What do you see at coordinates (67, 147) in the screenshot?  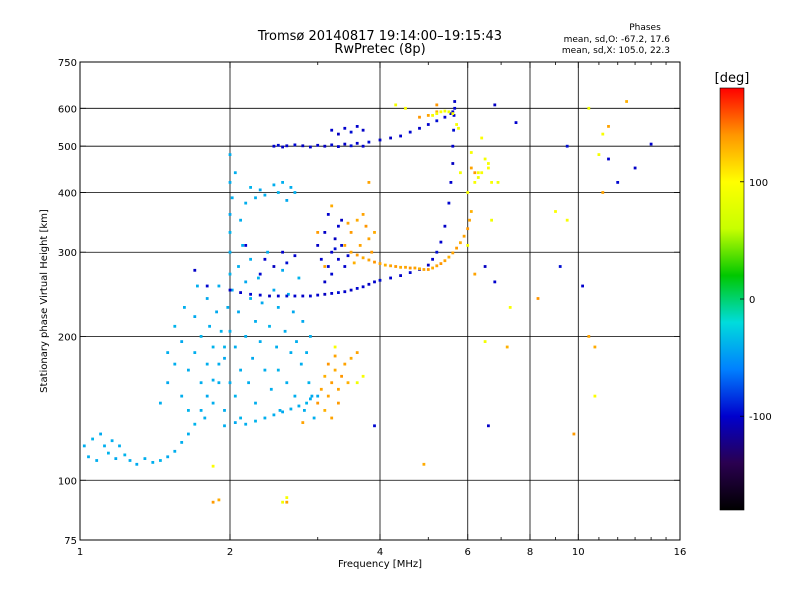 I see `y-tick-label: 500` at bounding box center [67, 147].